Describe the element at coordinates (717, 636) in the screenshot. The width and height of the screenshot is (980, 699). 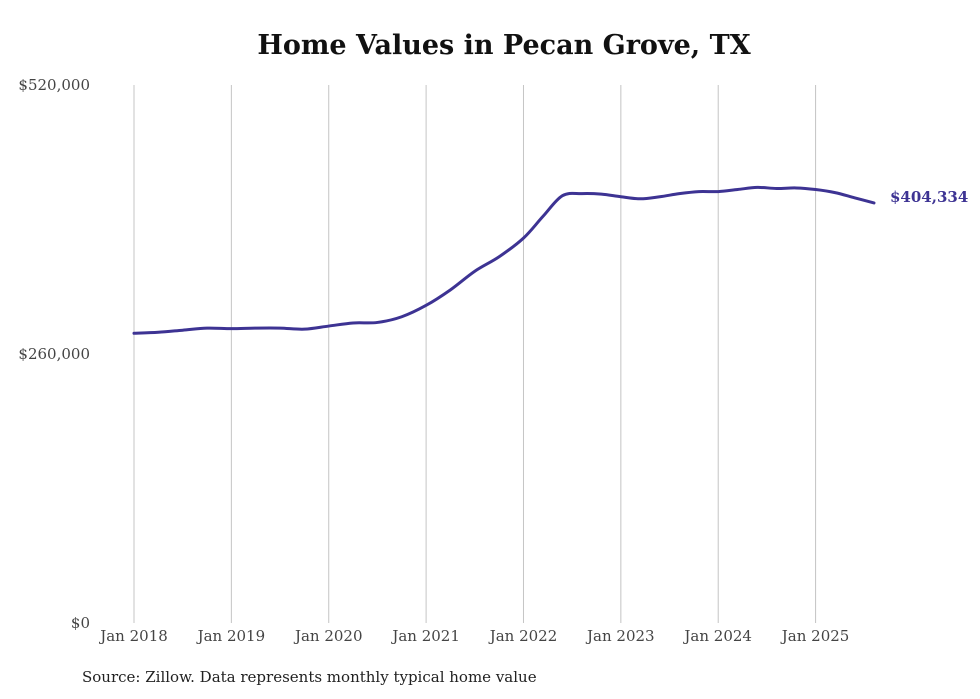
I see `x-tick-label: Jan 2024` at that location.